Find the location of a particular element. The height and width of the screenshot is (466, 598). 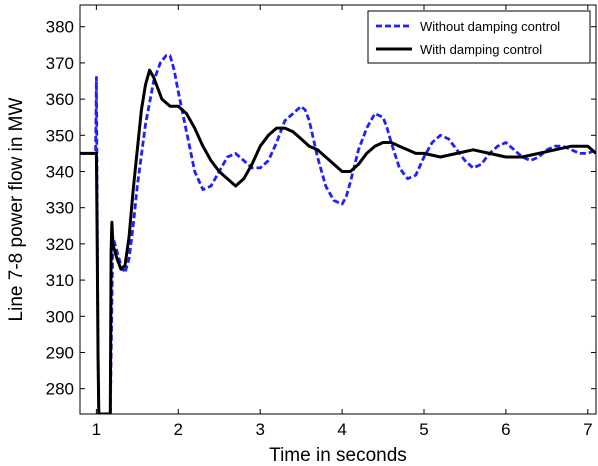

legend-label-with-damping: With damping control is located at coordinates (481, 49).